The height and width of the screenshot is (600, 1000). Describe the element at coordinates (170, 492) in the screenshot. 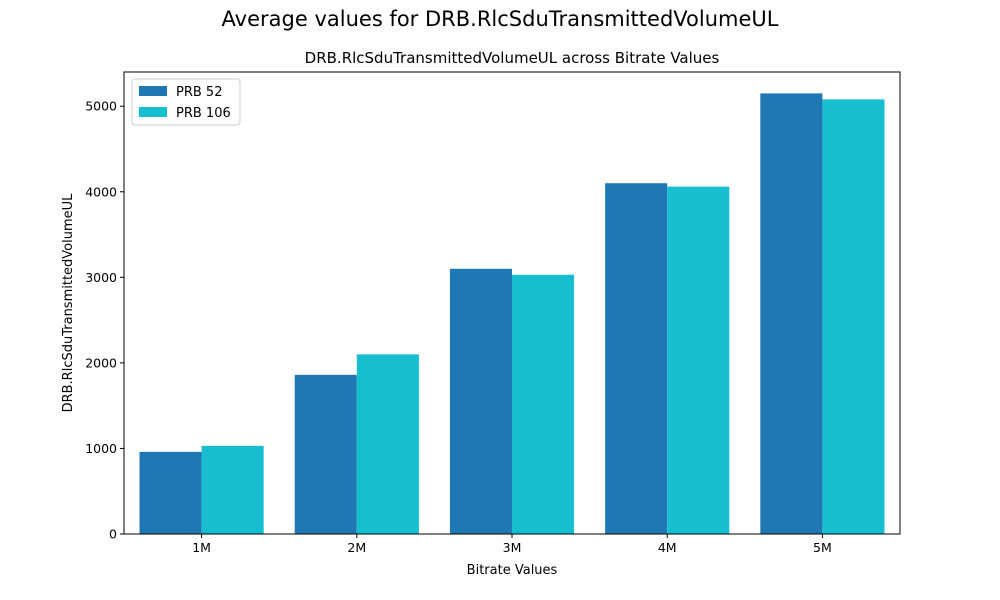

I see `bar-prb-52-1m` at that location.